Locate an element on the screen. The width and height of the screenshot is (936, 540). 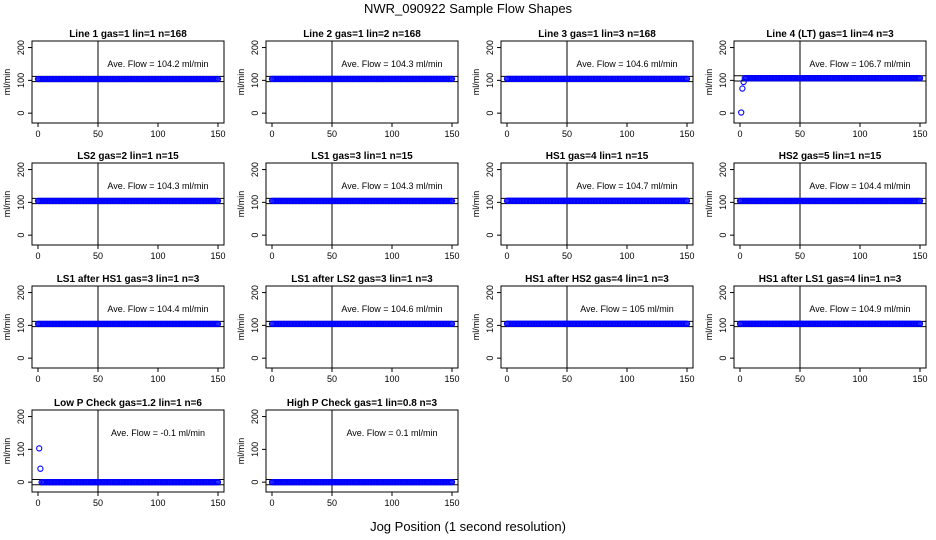
average-flow-annotation: Ave. Flow = 105 ml/min is located at coordinates (627, 309).